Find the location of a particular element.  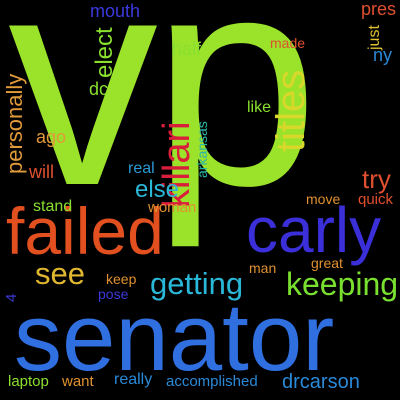

word-laptop: laptop is located at coordinates (28, 381).